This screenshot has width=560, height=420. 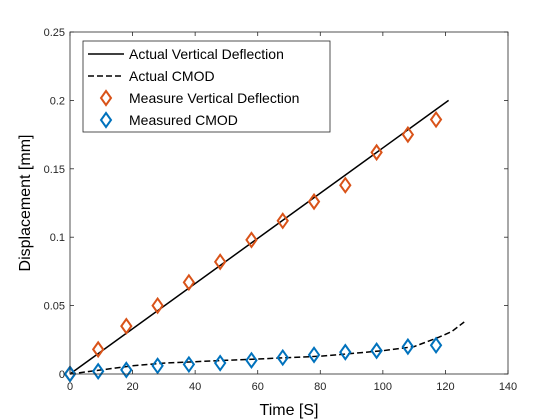 I want to click on legend-entry: Measured CMOD, so click(x=168, y=120).